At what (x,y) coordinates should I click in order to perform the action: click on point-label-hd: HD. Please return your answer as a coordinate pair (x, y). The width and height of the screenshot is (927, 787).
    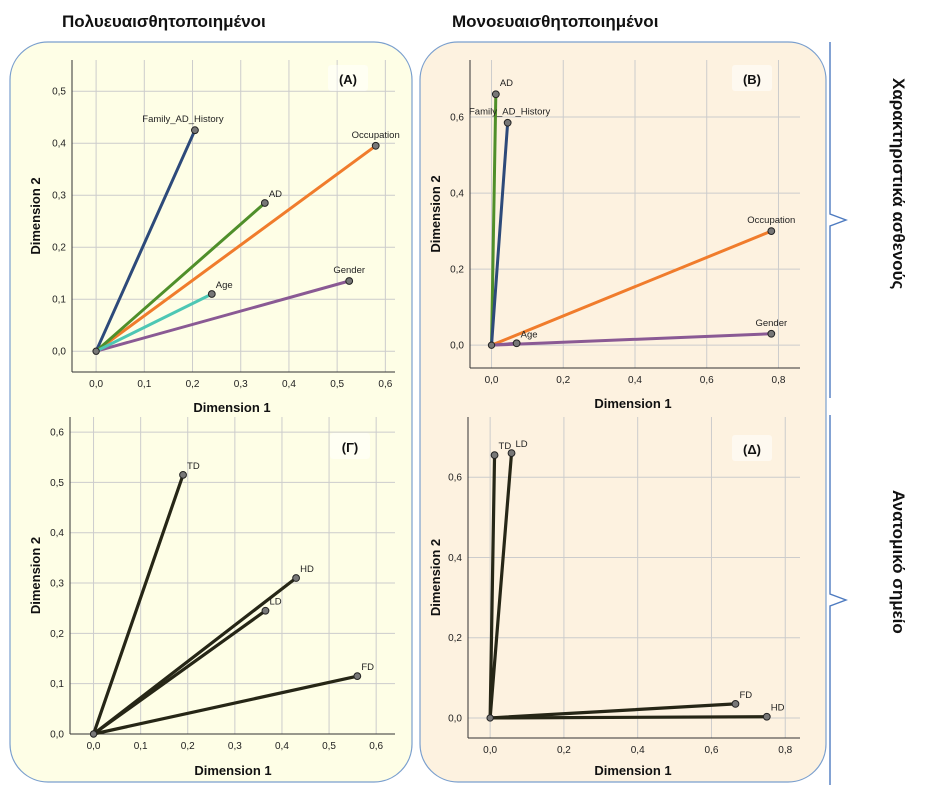
    Looking at the image, I should click on (778, 708).